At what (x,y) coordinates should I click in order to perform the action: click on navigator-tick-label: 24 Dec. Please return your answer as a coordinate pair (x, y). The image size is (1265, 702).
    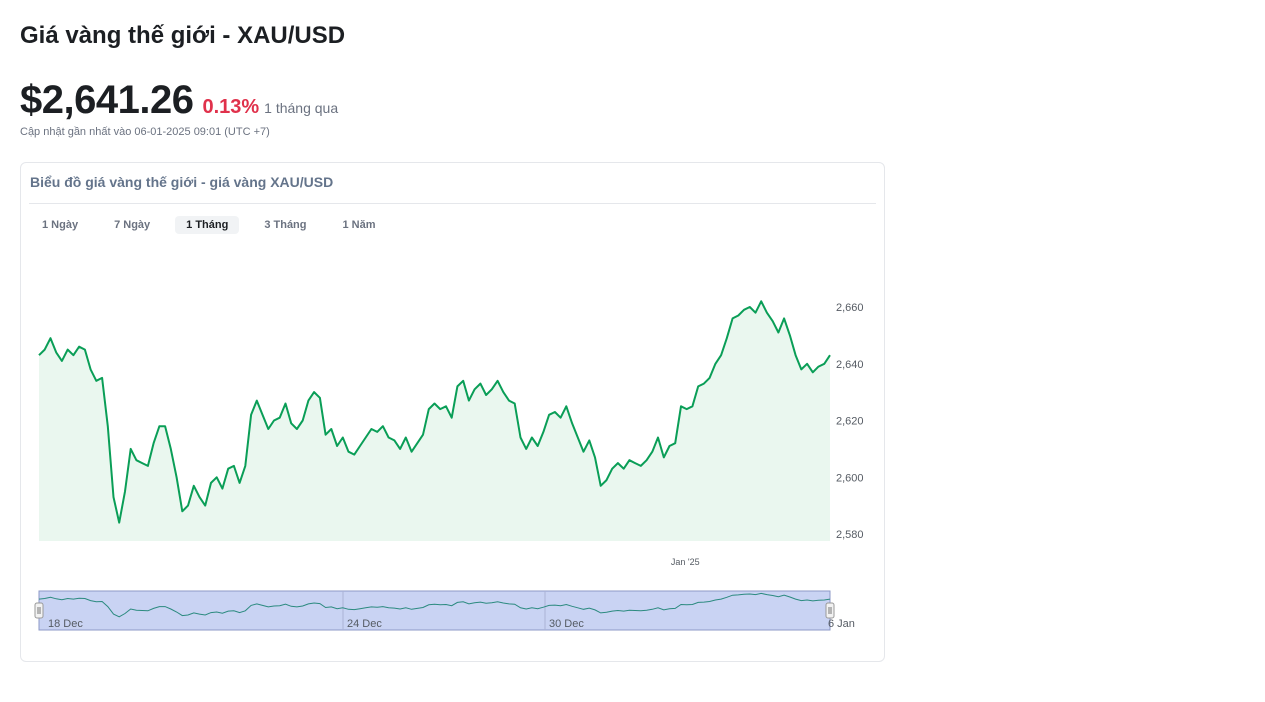
    Looking at the image, I should click on (364, 624).